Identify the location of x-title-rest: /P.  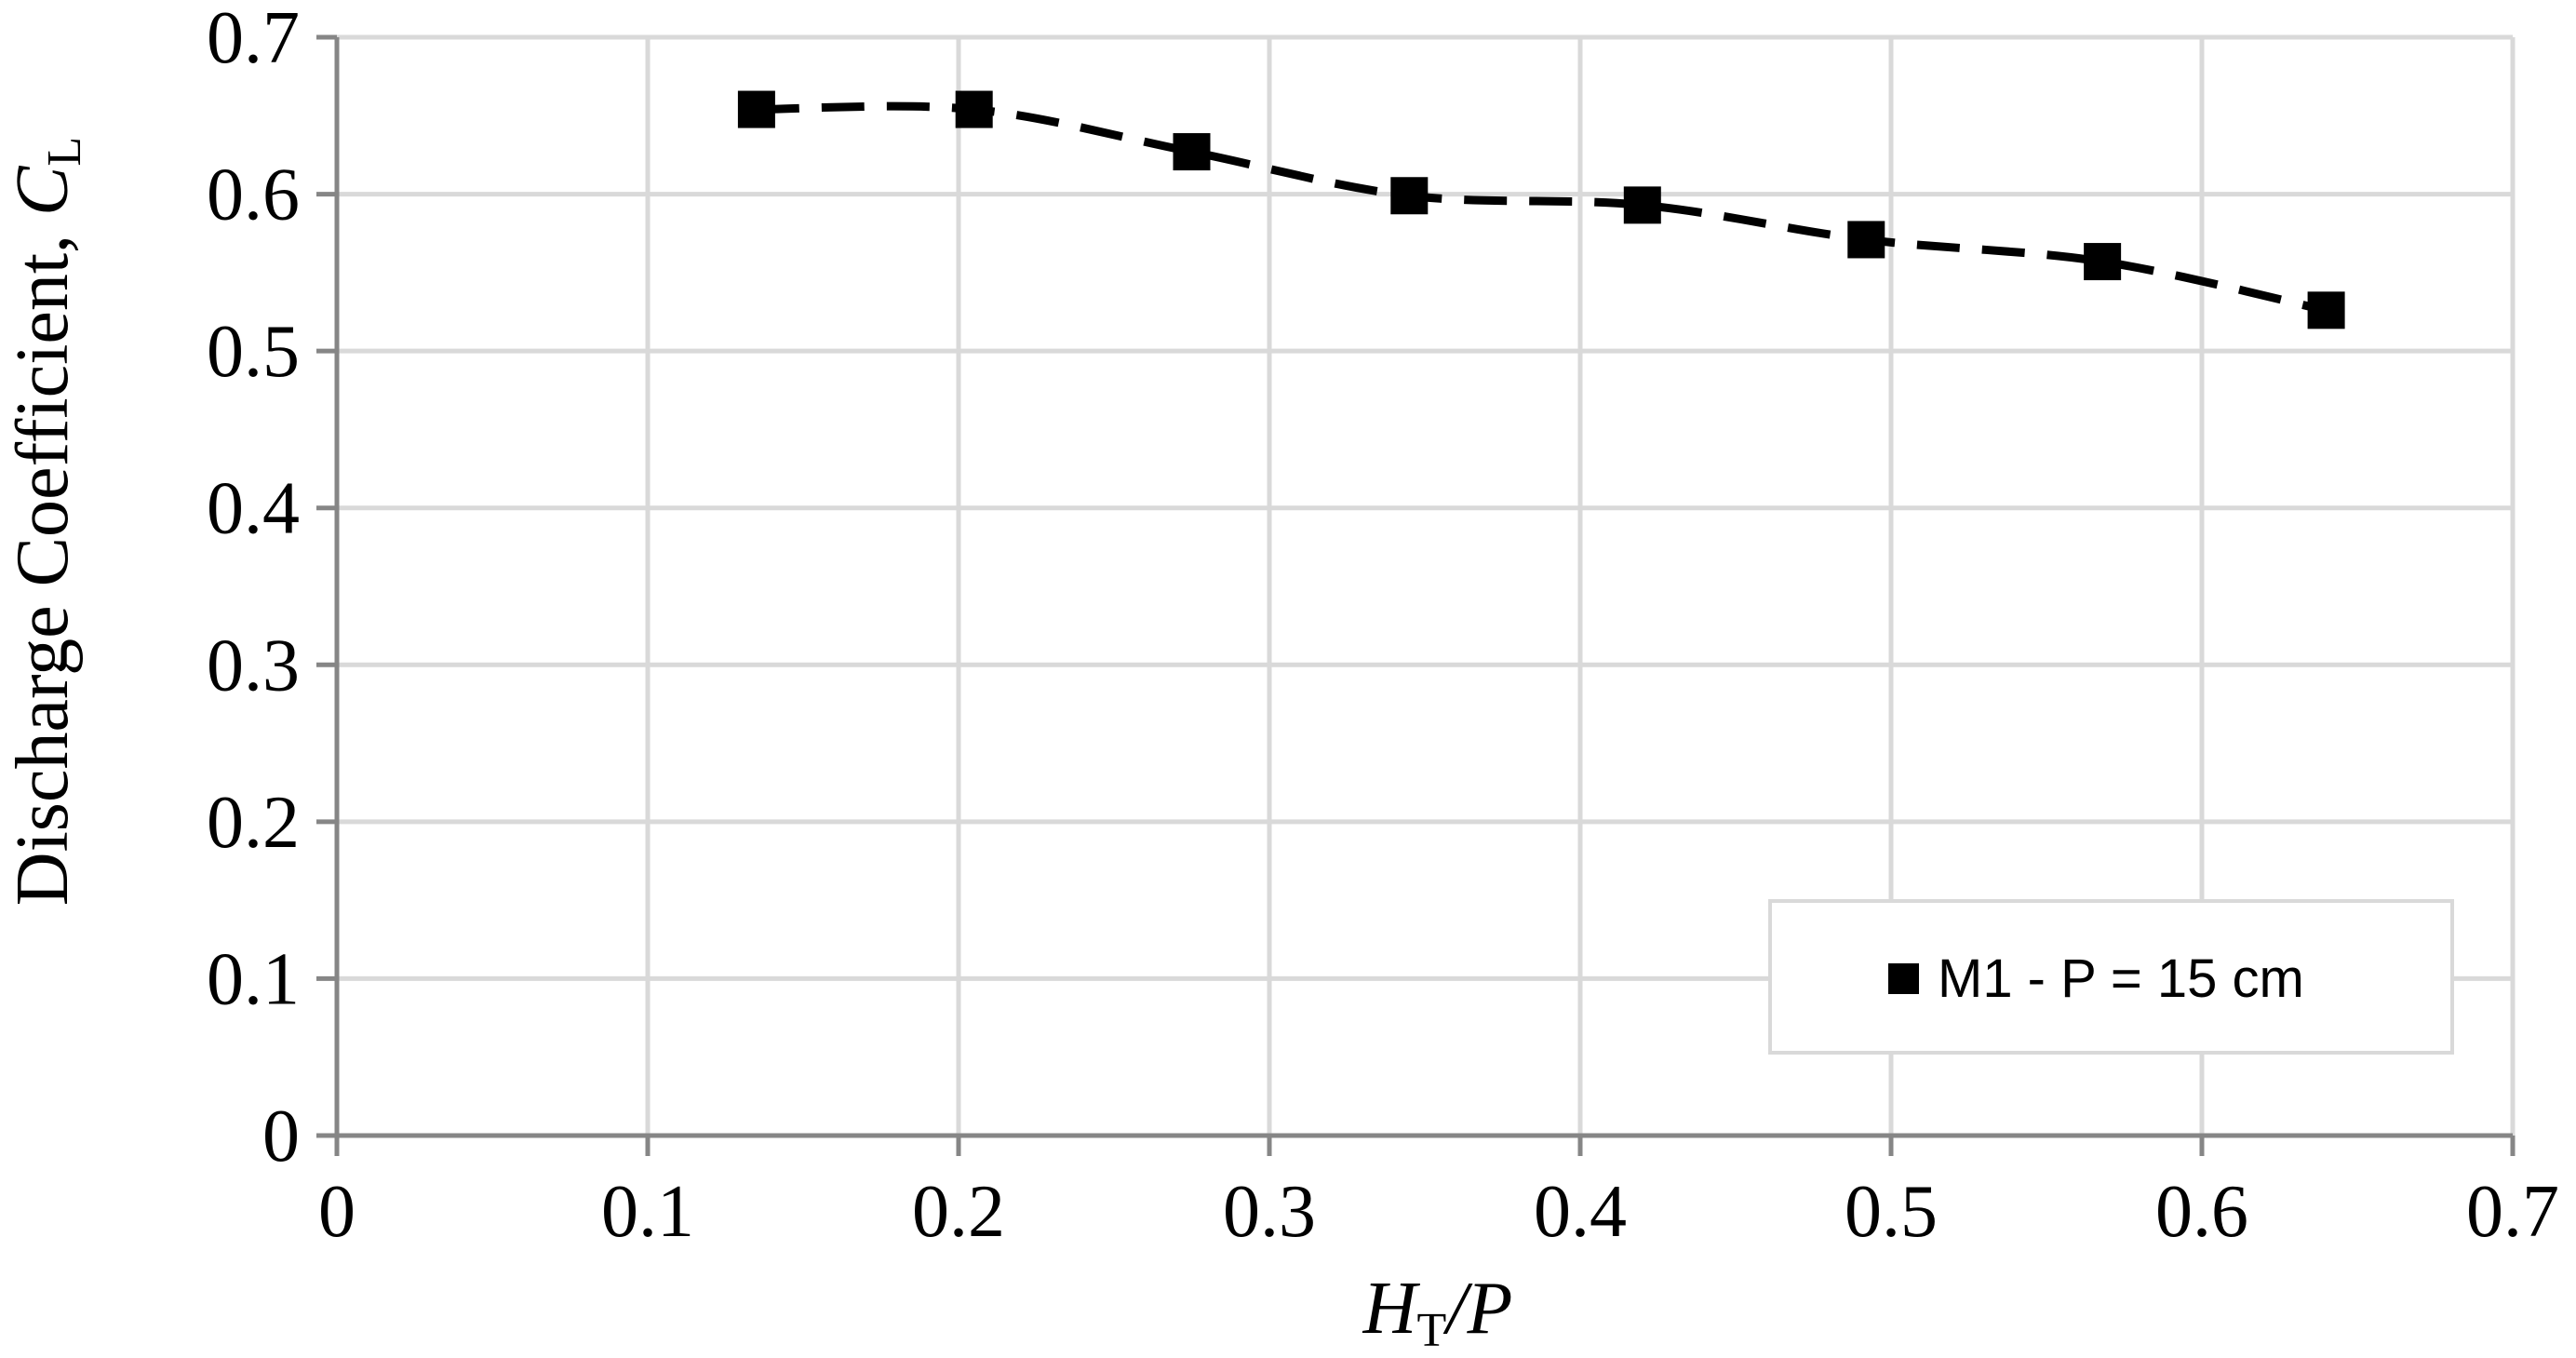
(1477, 1309).